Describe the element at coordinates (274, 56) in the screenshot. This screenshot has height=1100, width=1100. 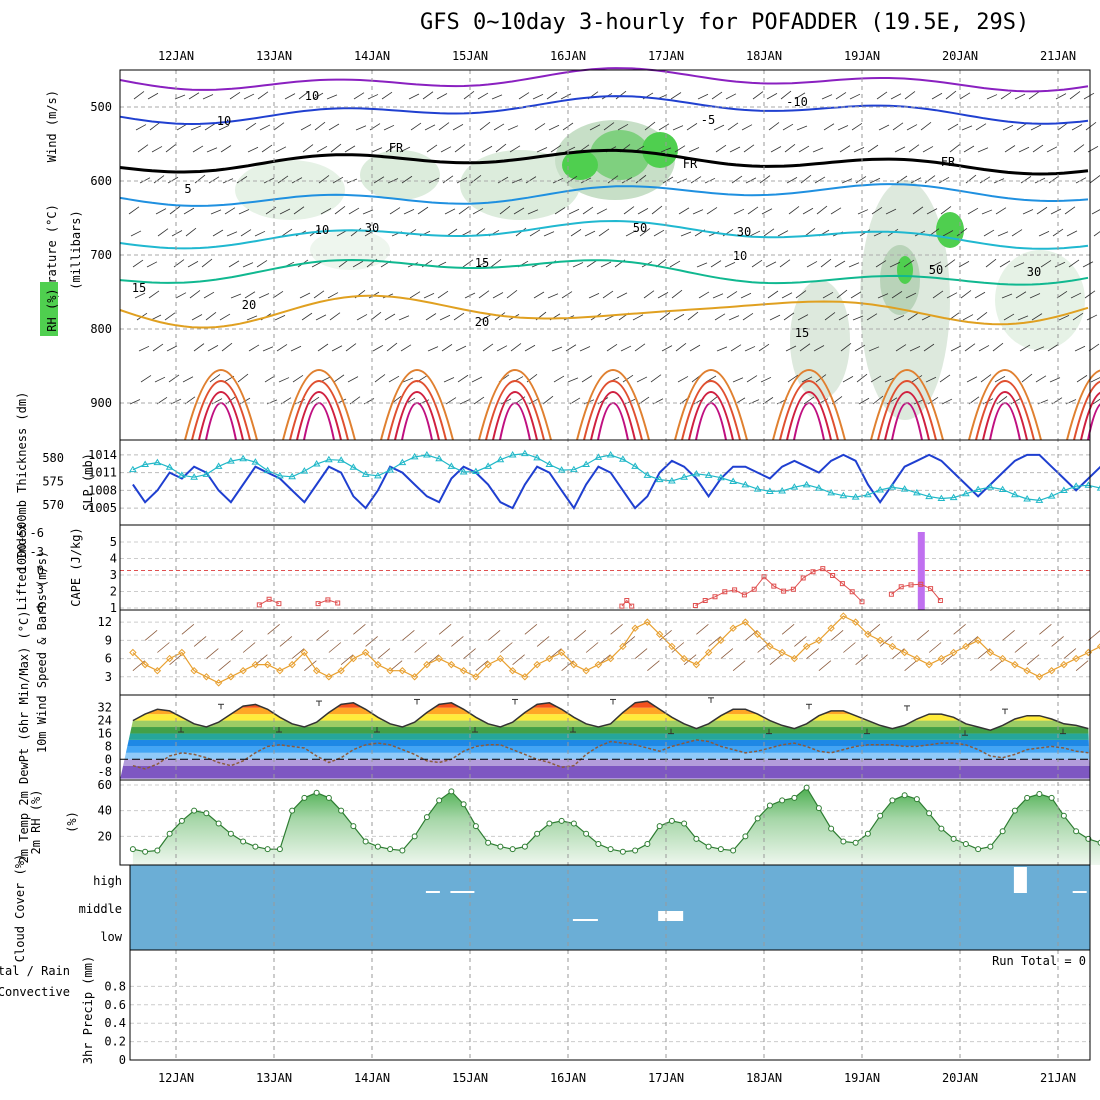
I see `date-label-top: 13JAN` at that location.